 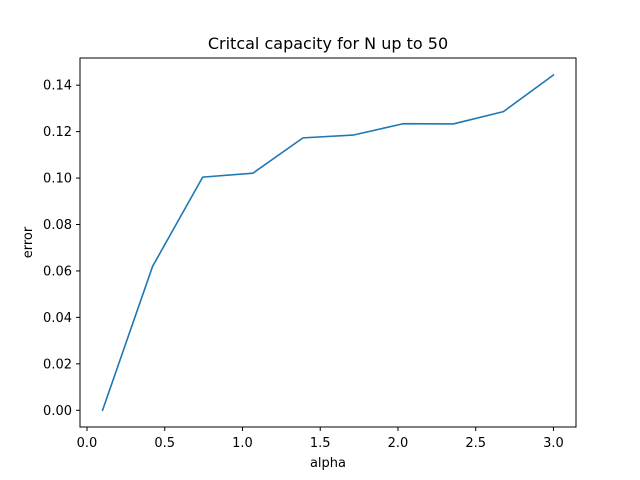 I want to click on y-tick-label: 0.00, so click(x=57, y=411).